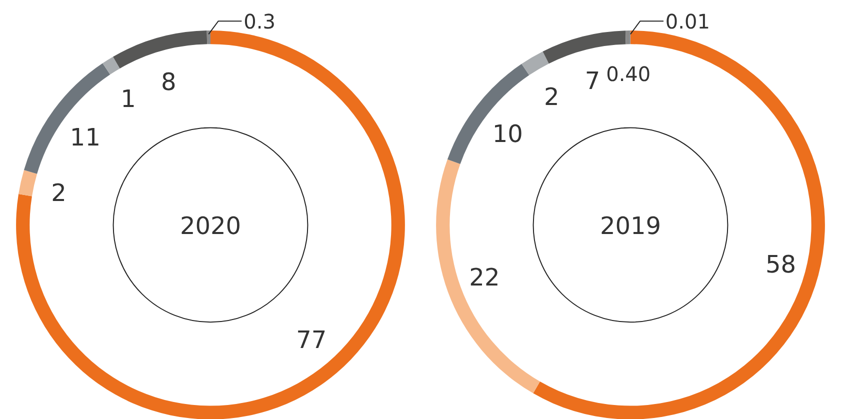 This screenshot has height=419, width=841. I want to click on data-label: 0.40, so click(628, 74).